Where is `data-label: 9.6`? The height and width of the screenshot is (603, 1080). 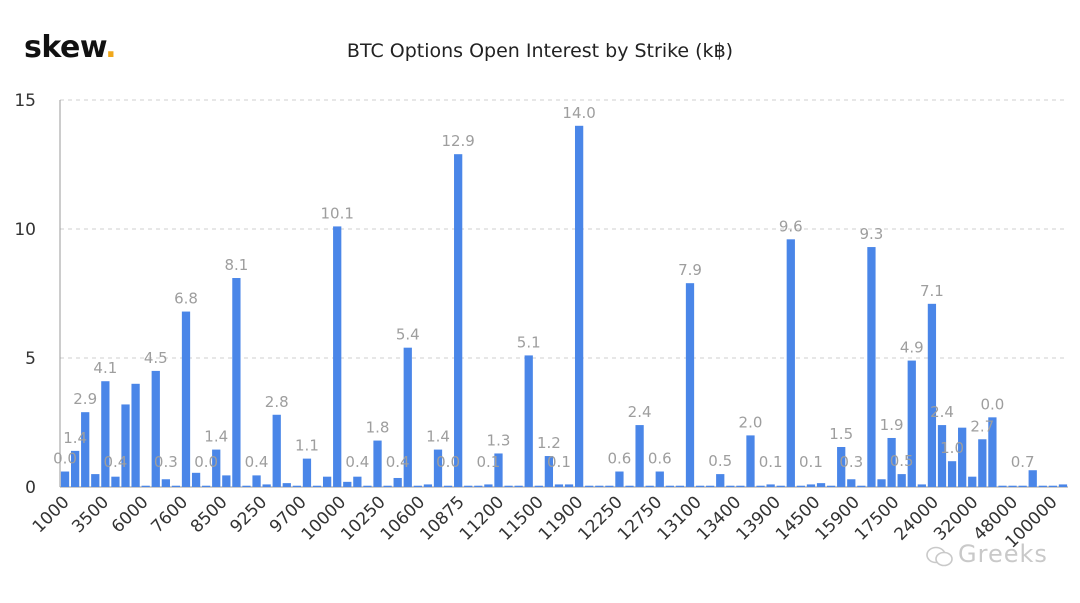 data-label: 9.6 is located at coordinates (791, 226).